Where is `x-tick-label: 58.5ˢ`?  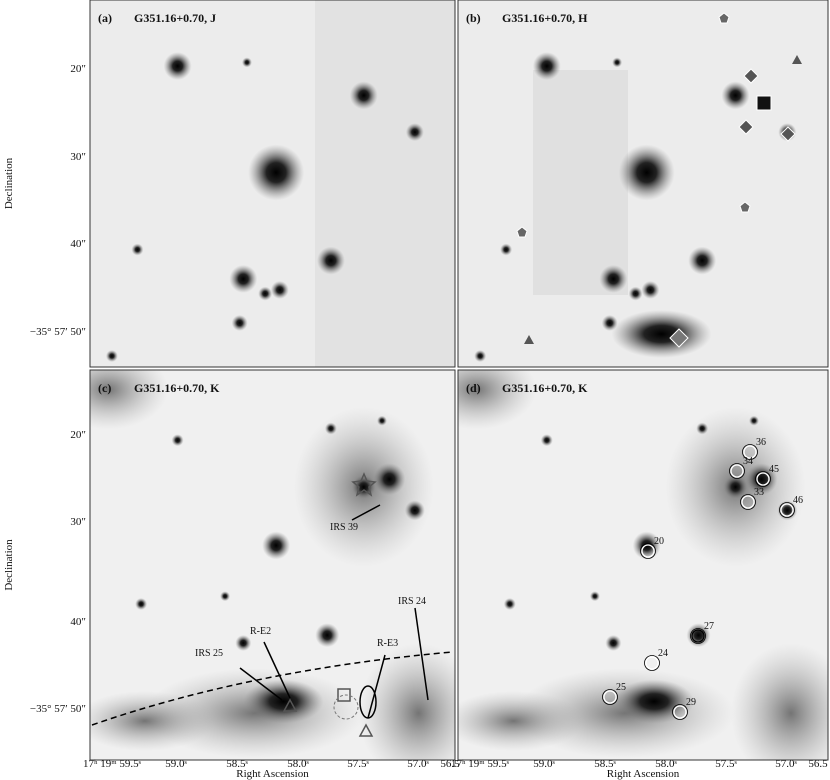
x-tick-label: 58.5ˢ is located at coordinates (237, 764).